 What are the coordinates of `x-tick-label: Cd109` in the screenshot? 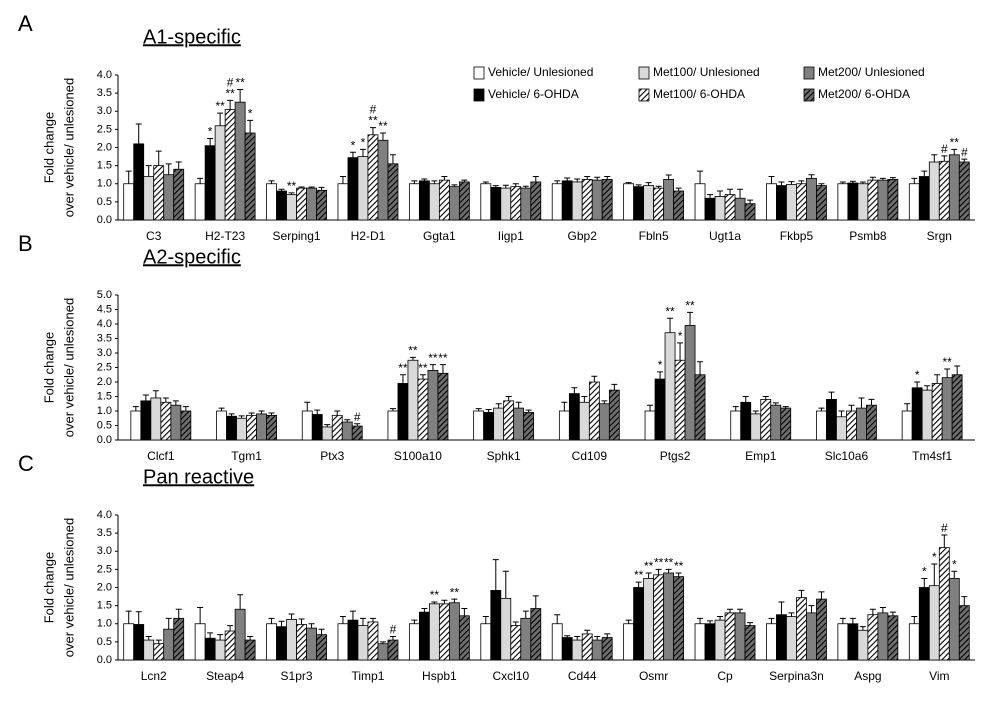 It's located at (590, 456).